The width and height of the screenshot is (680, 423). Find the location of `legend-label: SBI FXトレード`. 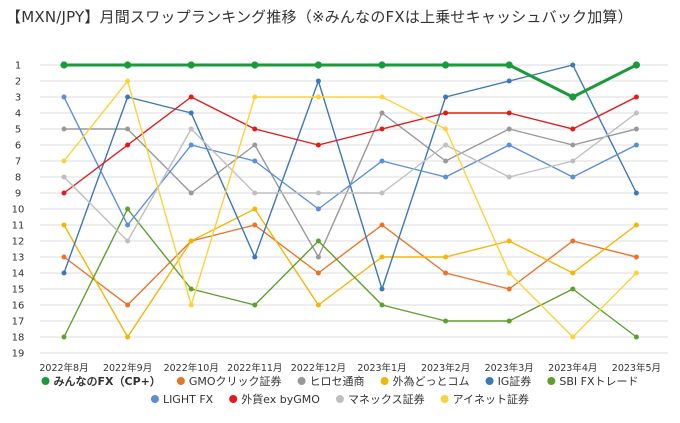

legend-label: SBI FXトレード is located at coordinates (598, 381).